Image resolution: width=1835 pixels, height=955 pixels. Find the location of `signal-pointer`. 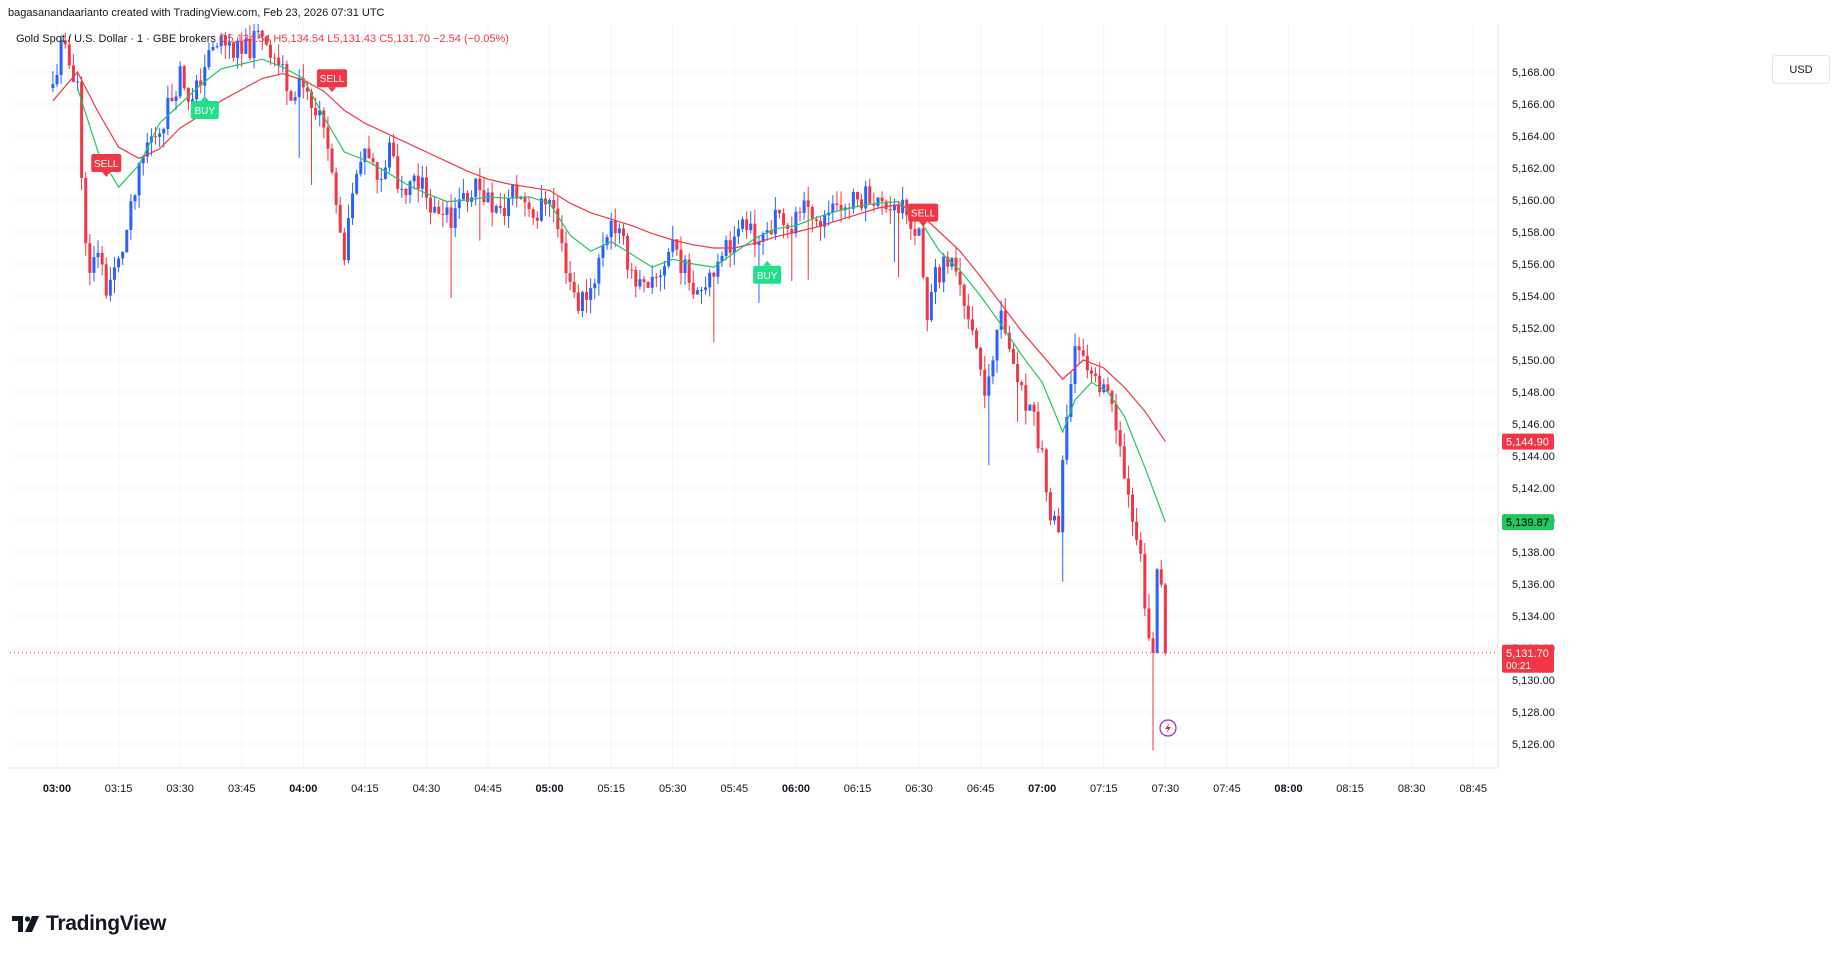

signal-pointer is located at coordinates (923, 224).